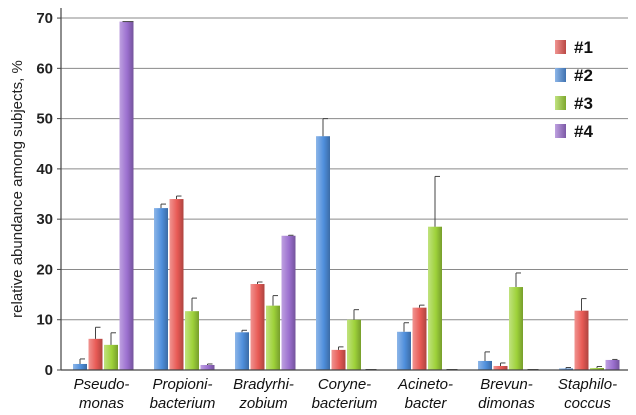 This screenshot has height=415, width=636. I want to click on legend: #1 #2 #3 #4, so click(574, 89).